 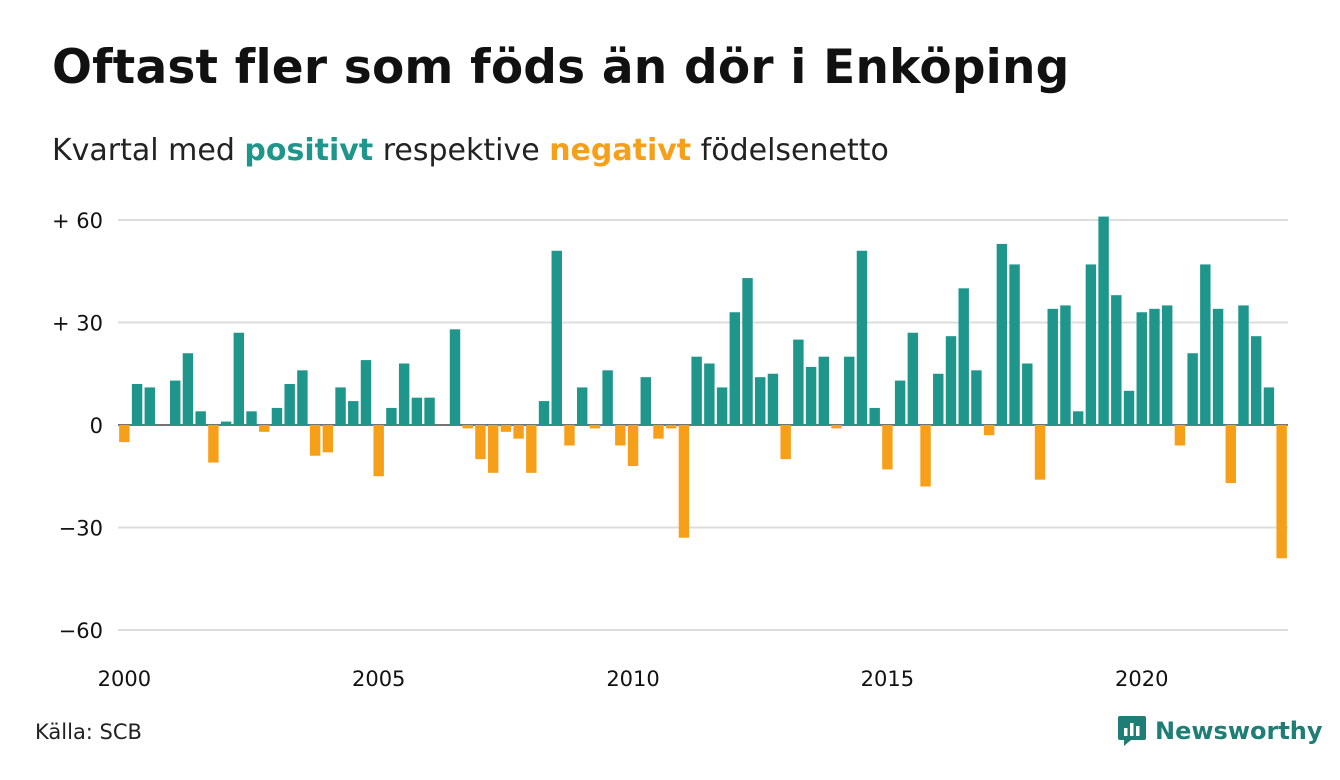 I want to click on x-axis-labels: 2000 2005 2010 2015 2020, so click(x=633, y=679).